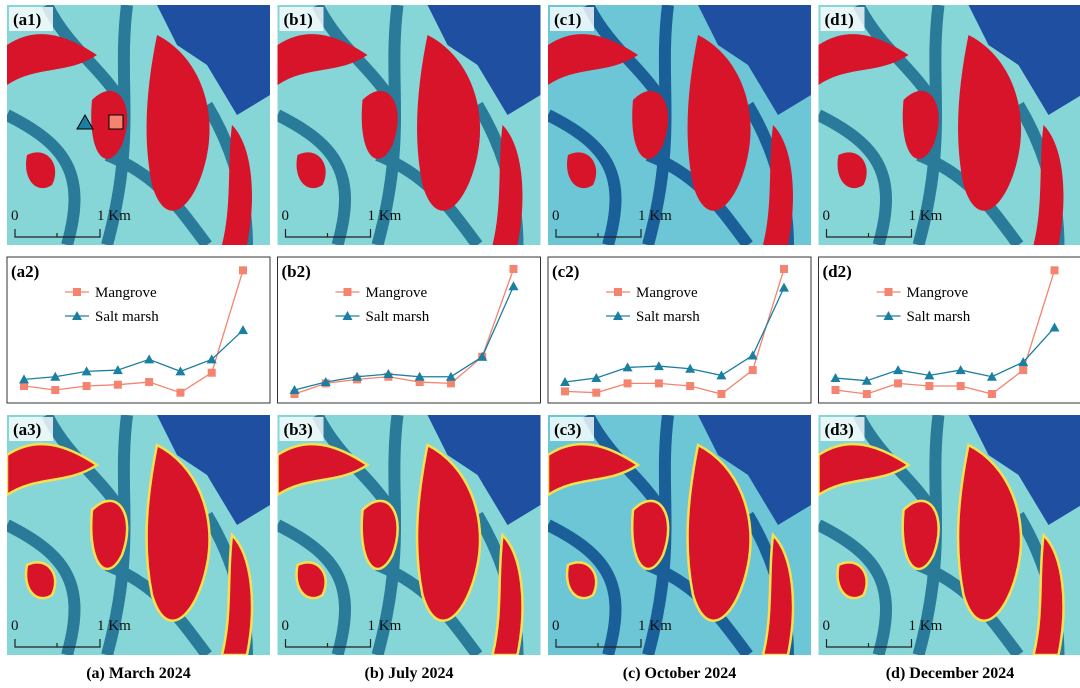 Image resolution: width=1080 pixels, height=688 pixels. Describe the element at coordinates (138, 125) in the screenshot. I see `satellite-image: (a1) 0 1 Km` at that location.